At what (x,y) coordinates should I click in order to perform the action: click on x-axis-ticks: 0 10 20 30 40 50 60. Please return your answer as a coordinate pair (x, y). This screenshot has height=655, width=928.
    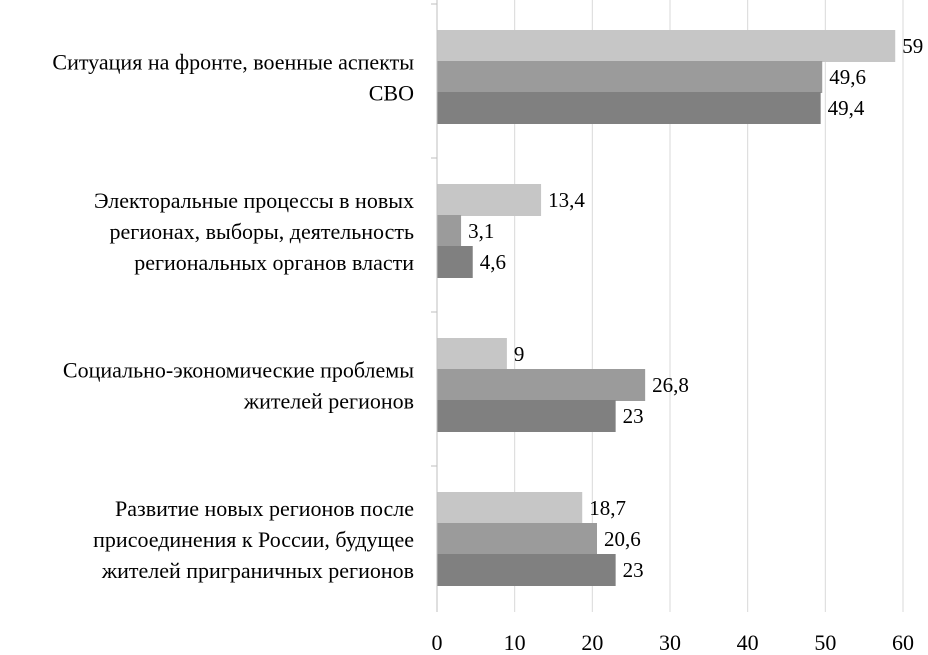
    Looking at the image, I should click on (673, 642).